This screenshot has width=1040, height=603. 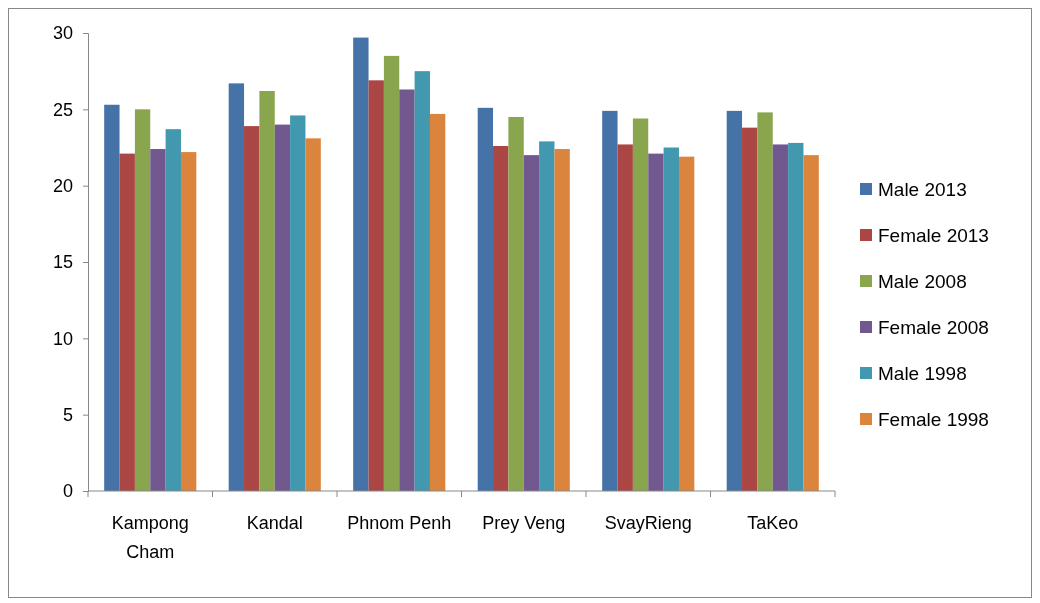 What do you see at coordinates (150, 537) in the screenshot?
I see `x-tick-label: Kampong Cham` at bounding box center [150, 537].